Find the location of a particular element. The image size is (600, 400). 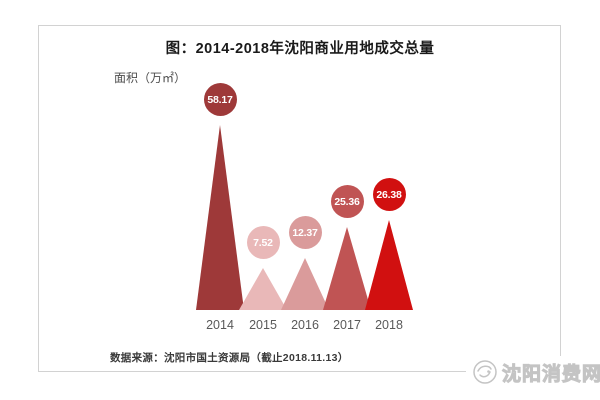

value-bubble-2014: 58.17 is located at coordinates (220, 99).